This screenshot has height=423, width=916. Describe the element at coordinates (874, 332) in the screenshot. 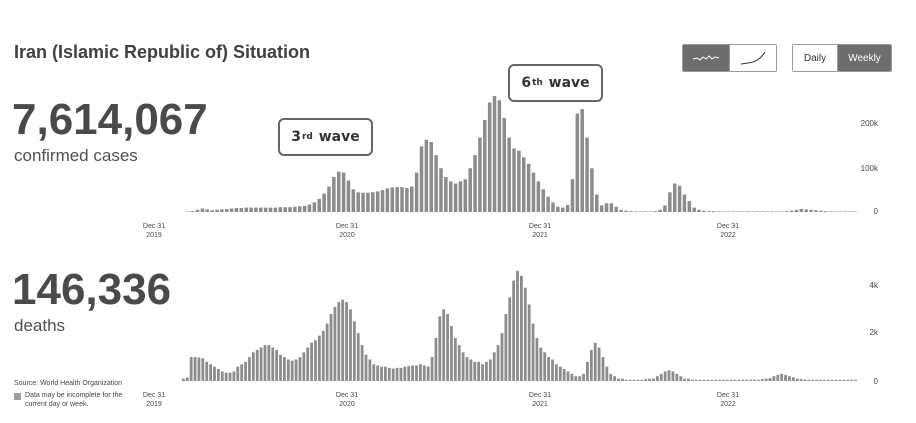

I see `deaths-y-tick-label: 2k` at that location.